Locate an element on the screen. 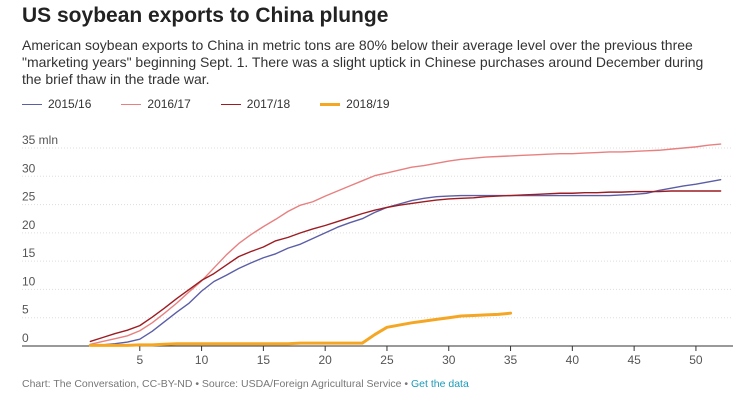 This screenshot has height=404, width=740. x-tick-label-40: 40 is located at coordinates (573, 360).